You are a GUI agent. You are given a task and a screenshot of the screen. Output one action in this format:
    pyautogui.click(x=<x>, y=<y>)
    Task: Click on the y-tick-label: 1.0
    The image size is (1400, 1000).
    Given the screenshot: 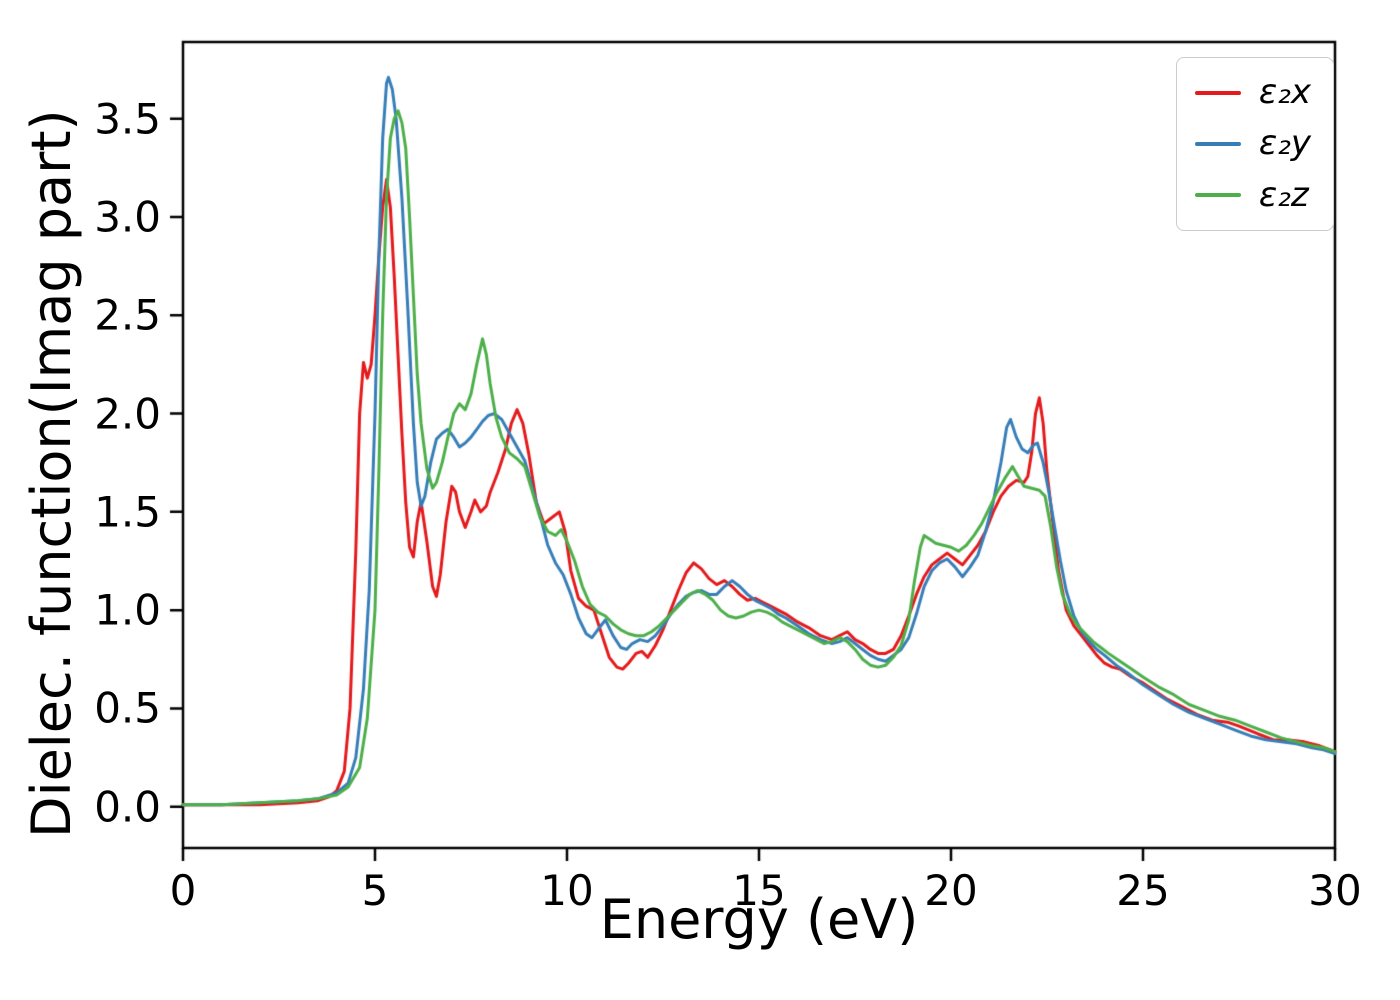 What is the action you would take?
    pyautogui.click(x=127, y=610)
    